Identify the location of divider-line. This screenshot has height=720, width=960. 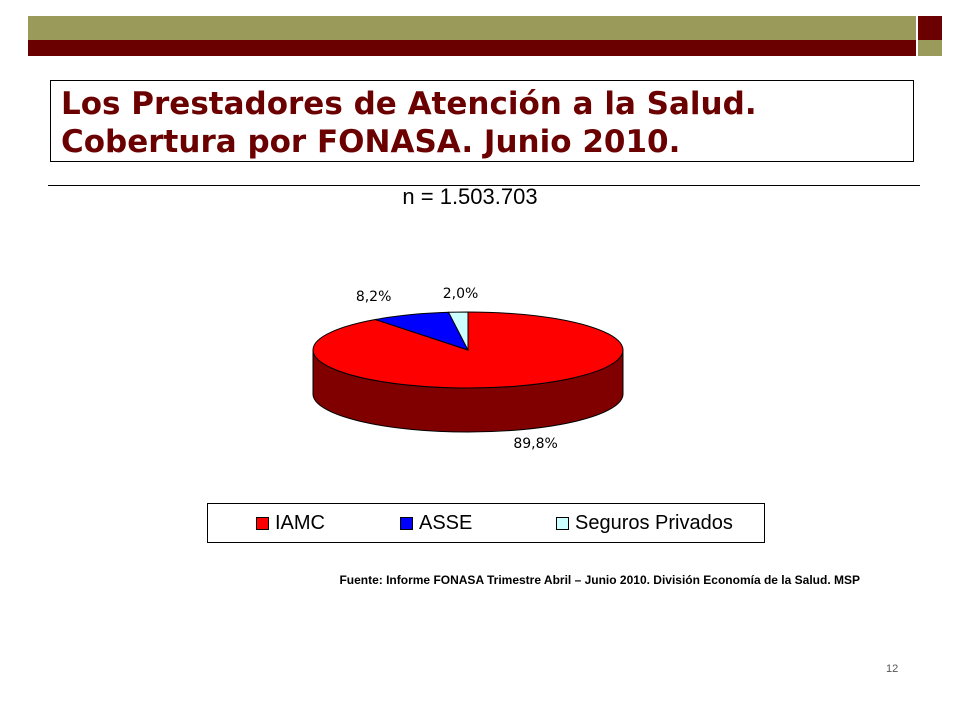
(484, 185).